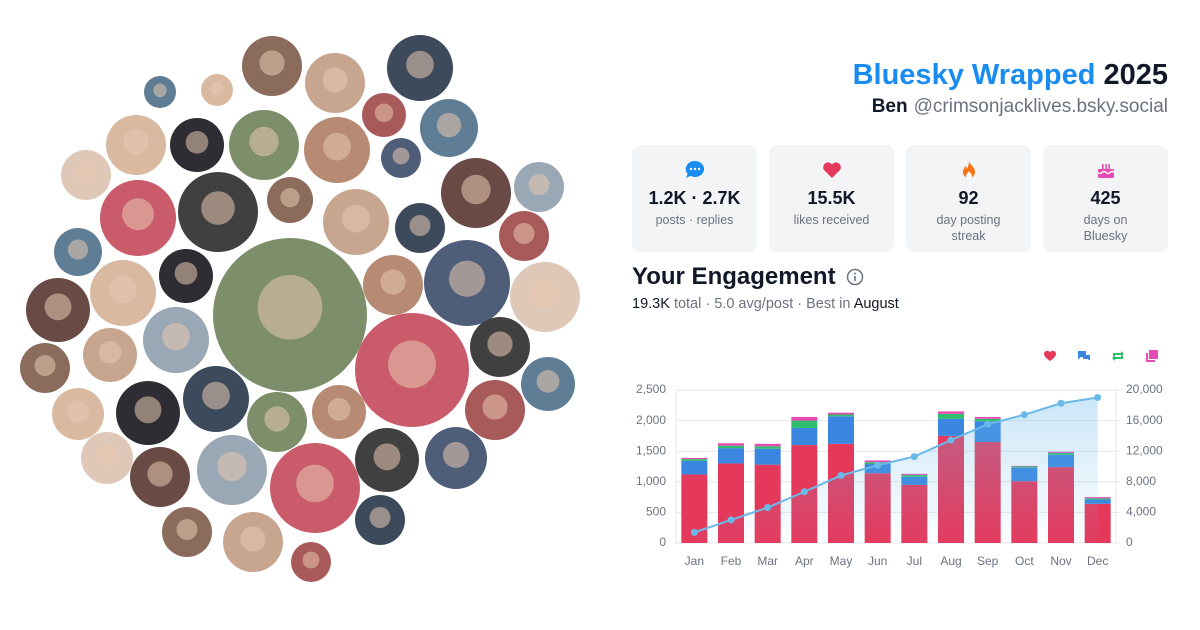 This screenshot has width=1200, height=630. Describe the element at coordinates (1144, 420) in the screenshot. I see `y2-tick-label: 16,000` at that location.